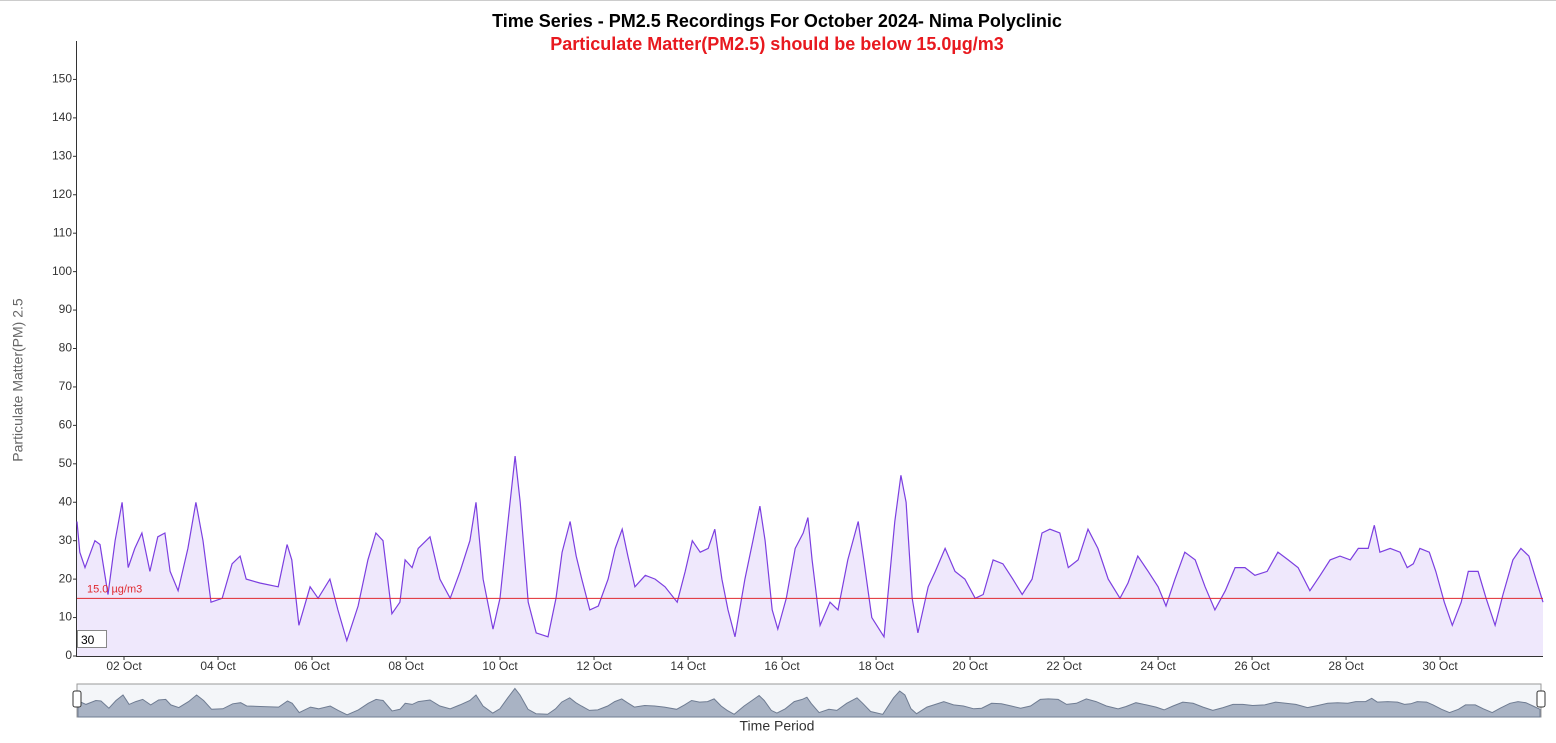 The height and width of the screenshot is (743, 1556). Describe the element at coordinates (782, 666) in the screenshot. I see `x-tick-label: 16 Oct` at that location.